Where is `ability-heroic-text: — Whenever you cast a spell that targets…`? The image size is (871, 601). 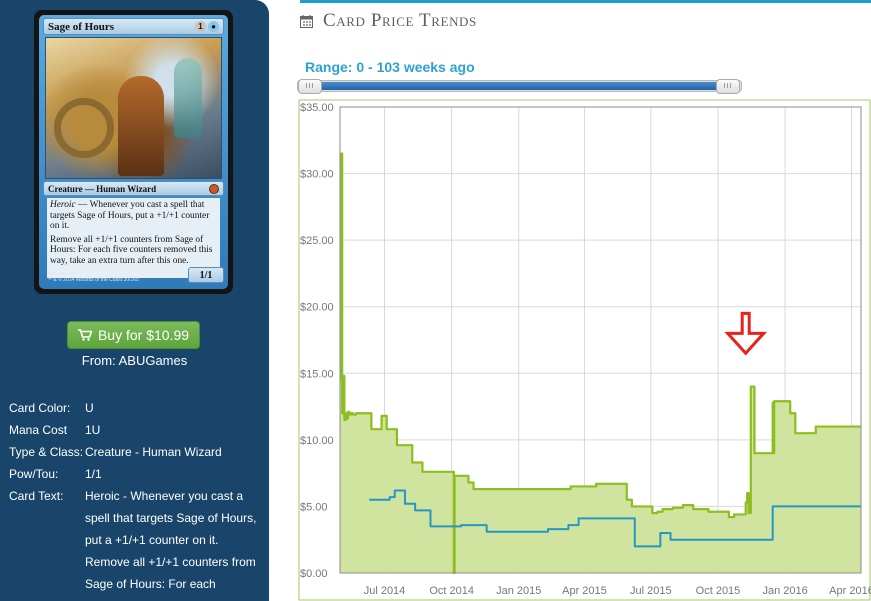
ability-heroic-text: — Whenever you cast a spell that targets… is located at coordinates (130, 216).